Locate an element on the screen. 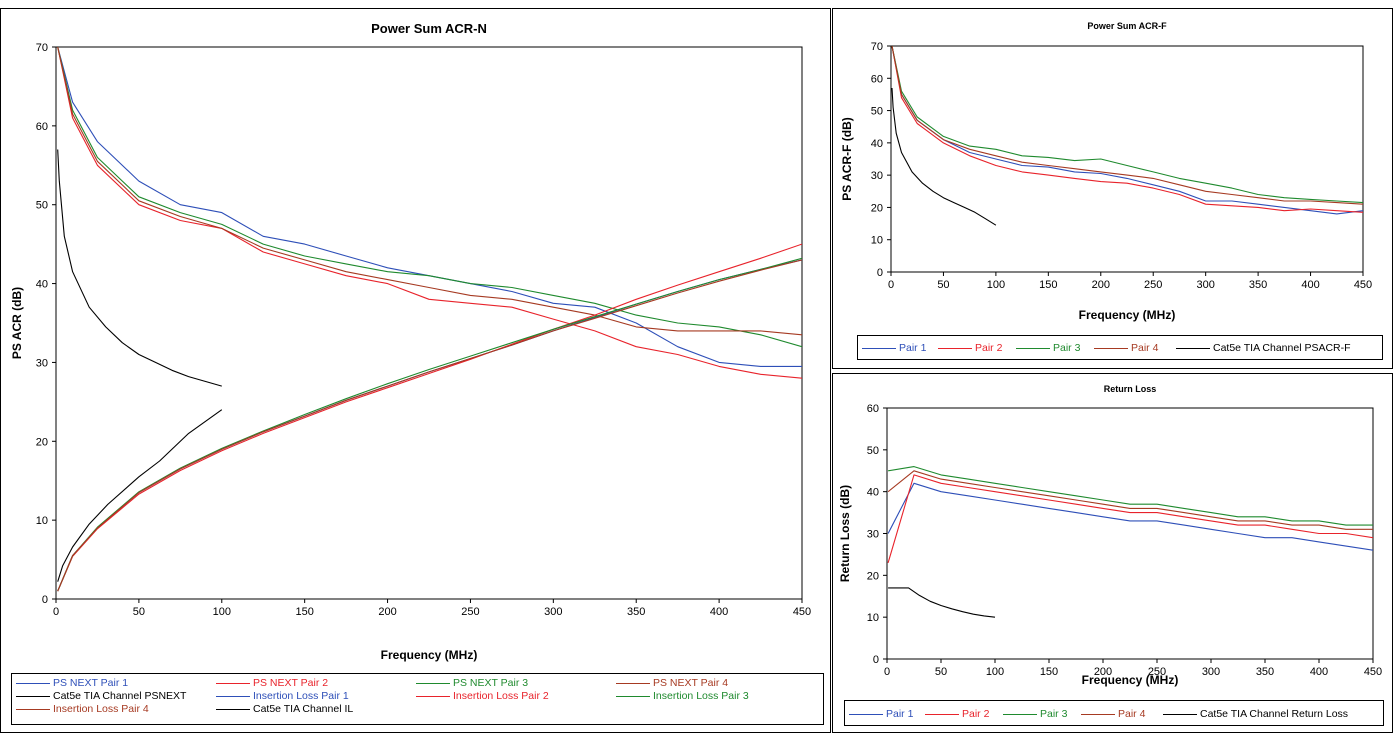  acrf-y-axis-label: PS ACR-F (dB) is located at coordinates (847, 159).